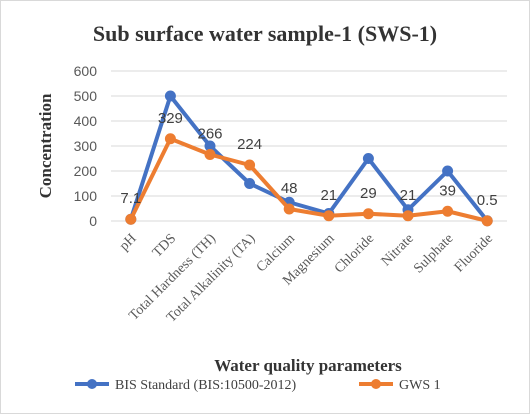 The width and height of the screenshot is (530, 414). Describe the element at coordinates (354, 253) in the screenshot. I see `x-tick-label: Chloride` at that location.